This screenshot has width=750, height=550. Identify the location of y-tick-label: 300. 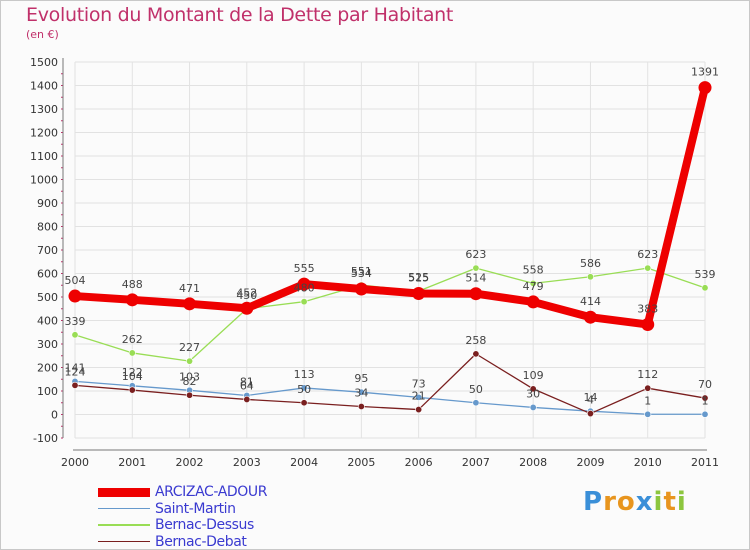
(47, 344).